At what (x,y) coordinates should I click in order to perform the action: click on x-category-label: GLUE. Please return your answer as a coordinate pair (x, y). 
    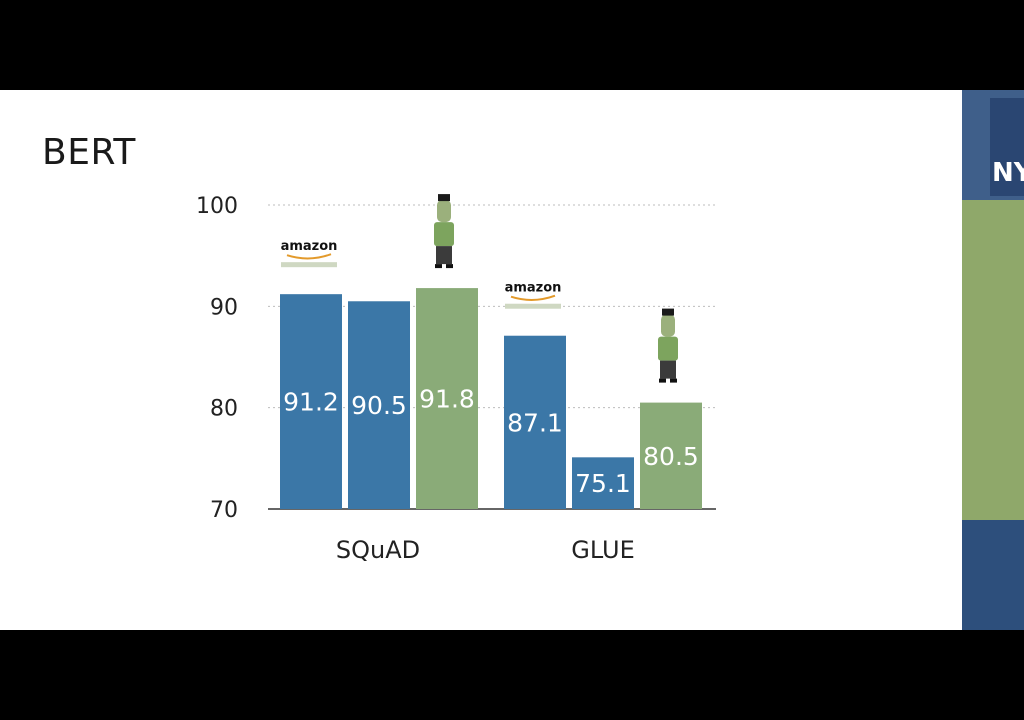
    Looking at the image, I should click on (603, 550).